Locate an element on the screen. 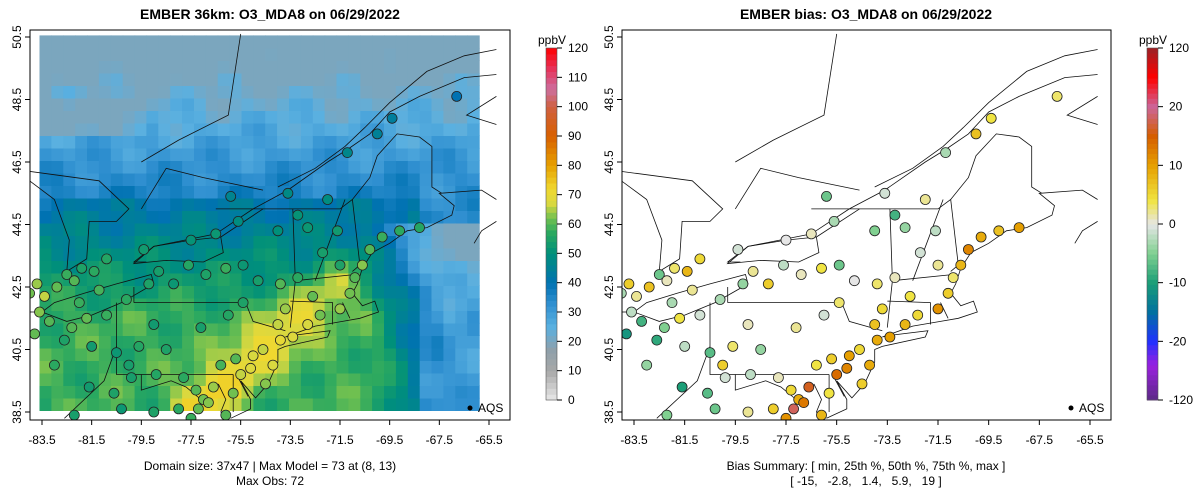 This screenshot has width=1200, height=502. lake-ontario is located at coordinates (178, 250).